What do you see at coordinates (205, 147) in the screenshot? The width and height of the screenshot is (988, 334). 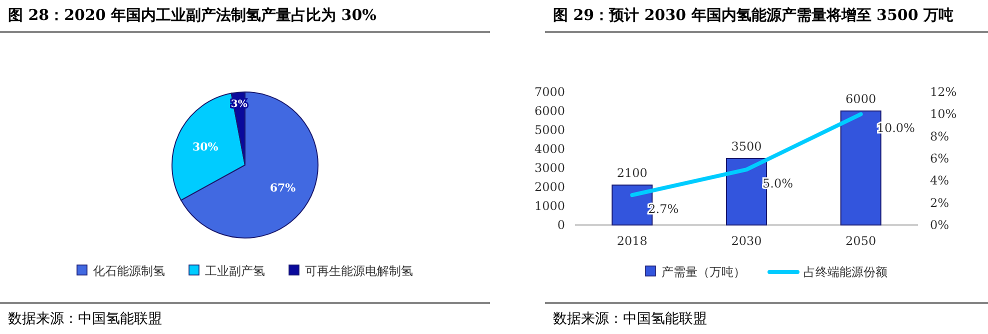 I see `data-label: 30%` at bounding box center [205, 147].